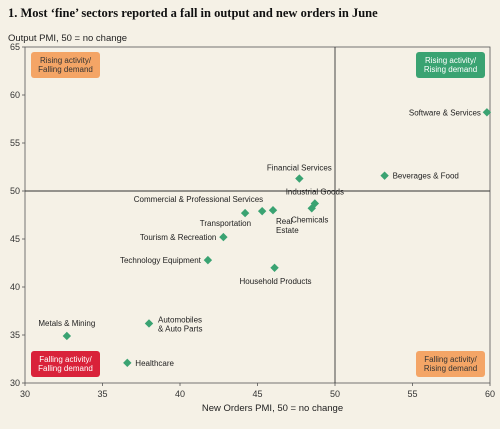  I want to click on point-metals-and-mining: Metals & Mining, so click(66, 330).